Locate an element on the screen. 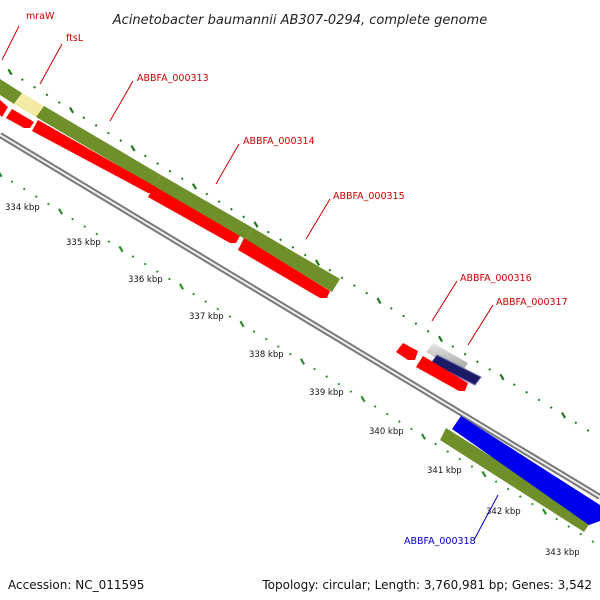 The height and width of the screenshot is (600, 600). gene-label-abbfa-000313: ABBFA_000313 is located at coordinates (173, 78).